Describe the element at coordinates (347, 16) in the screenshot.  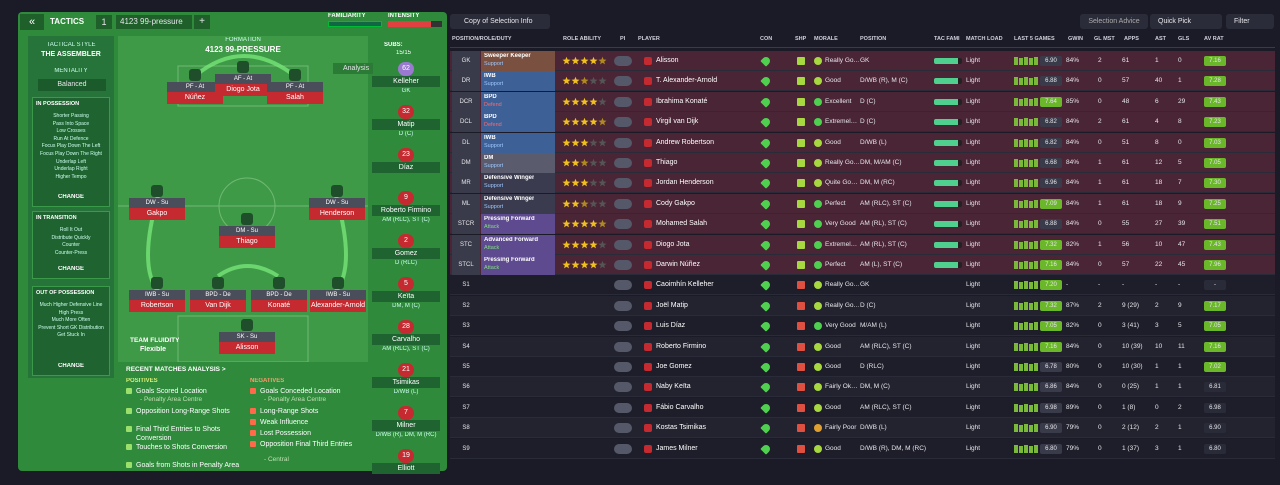
I see `familiarity-label: FAMILIARITY` at that location.